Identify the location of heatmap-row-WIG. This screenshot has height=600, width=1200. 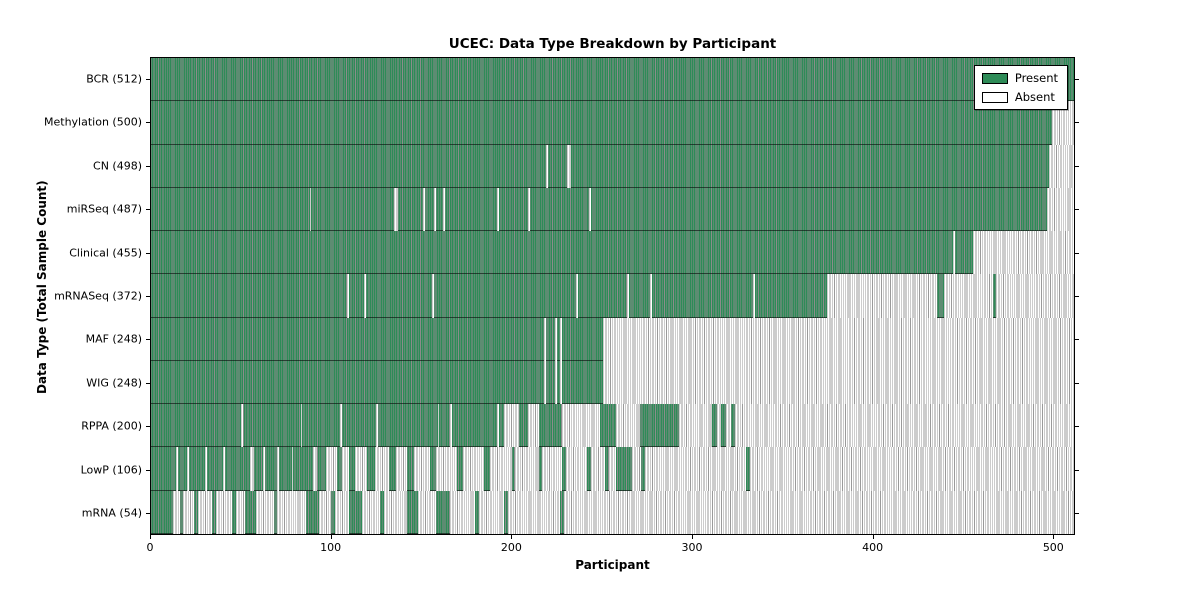
(612, 382).